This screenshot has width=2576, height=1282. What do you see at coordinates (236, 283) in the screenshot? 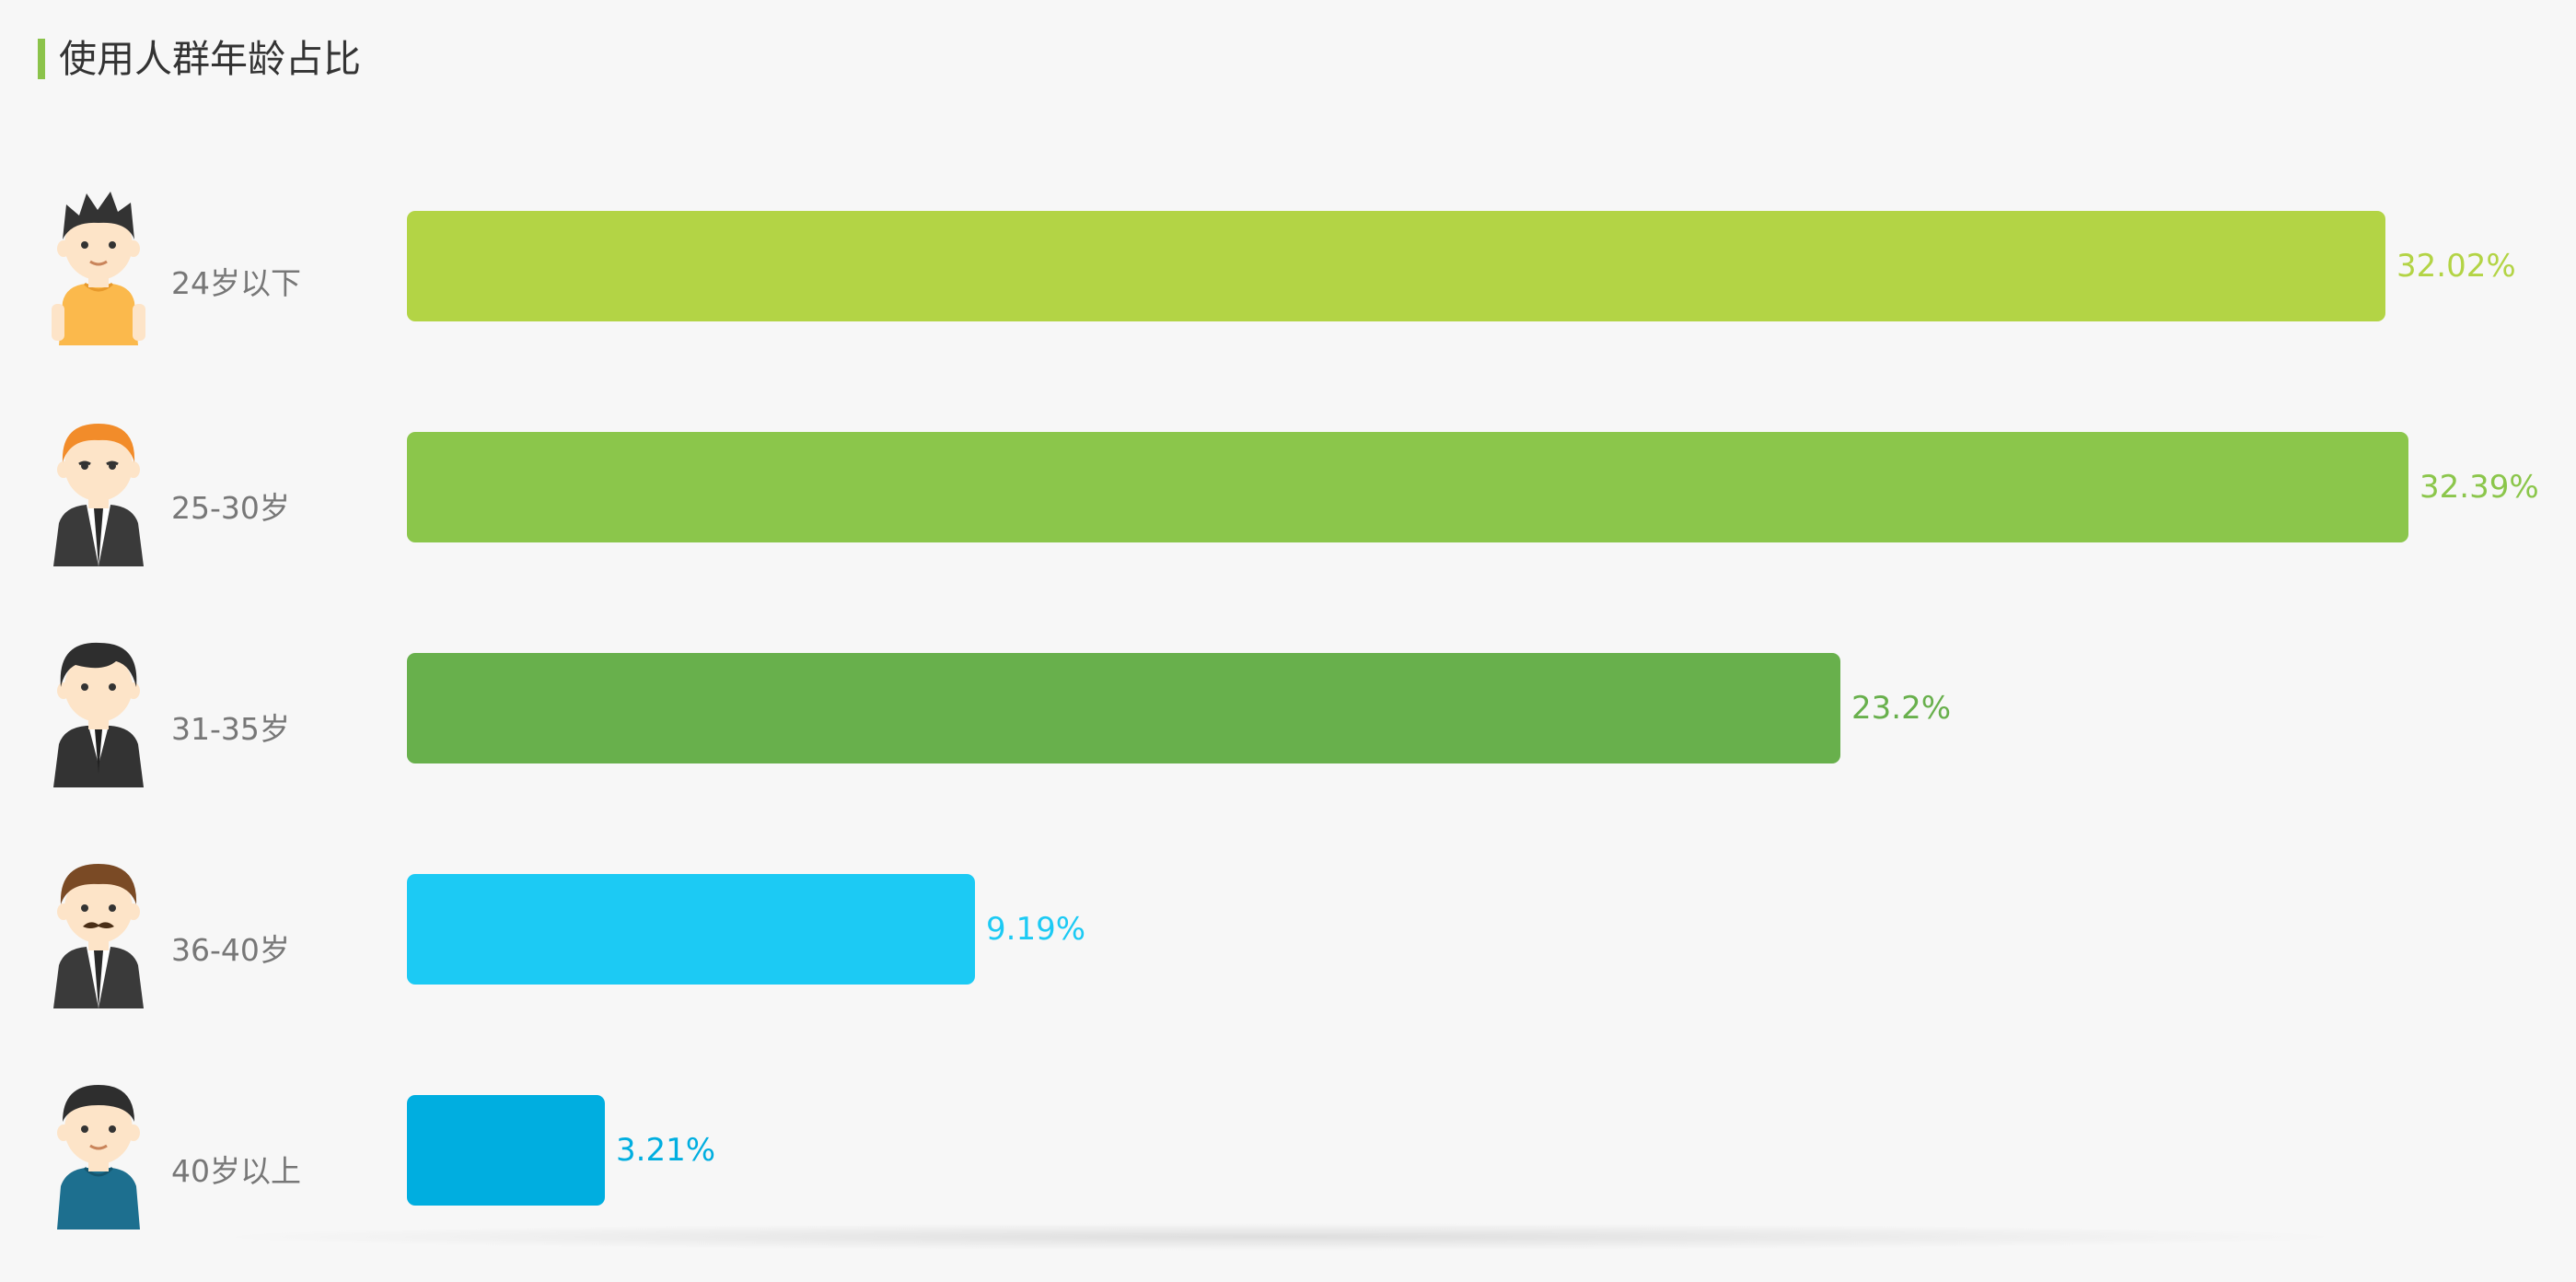
I see `category-label: 24岁以下` at bounding box center [236, 283].